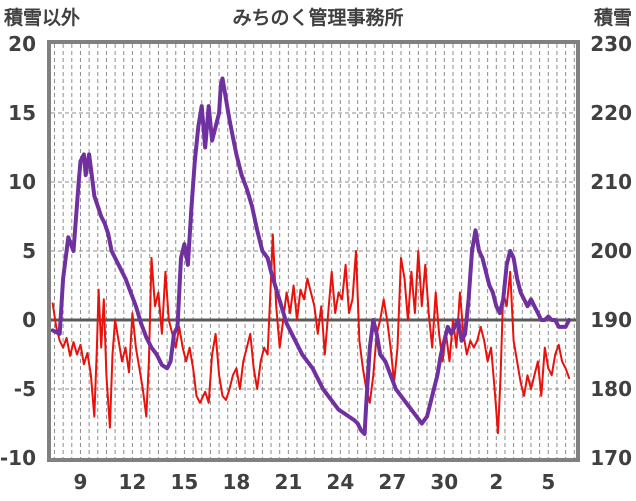  I want to click on right-tick-label: 170, so click(611, 458).